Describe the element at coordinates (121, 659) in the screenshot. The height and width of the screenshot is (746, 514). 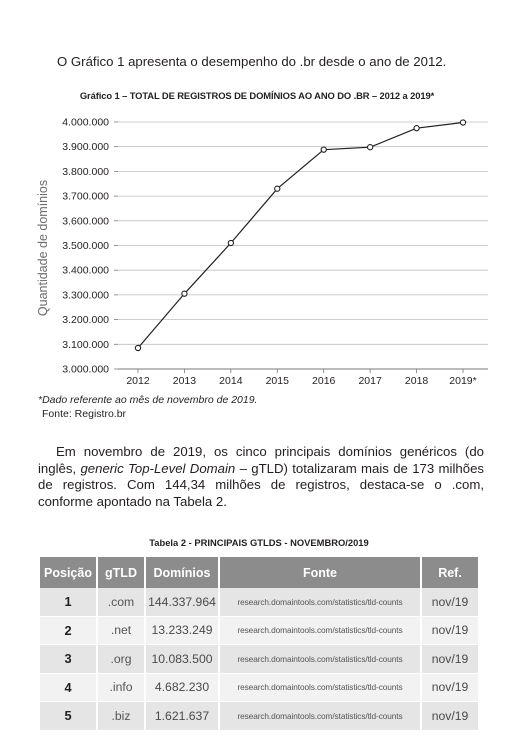
I see `cell-gtld: .org` at that location.